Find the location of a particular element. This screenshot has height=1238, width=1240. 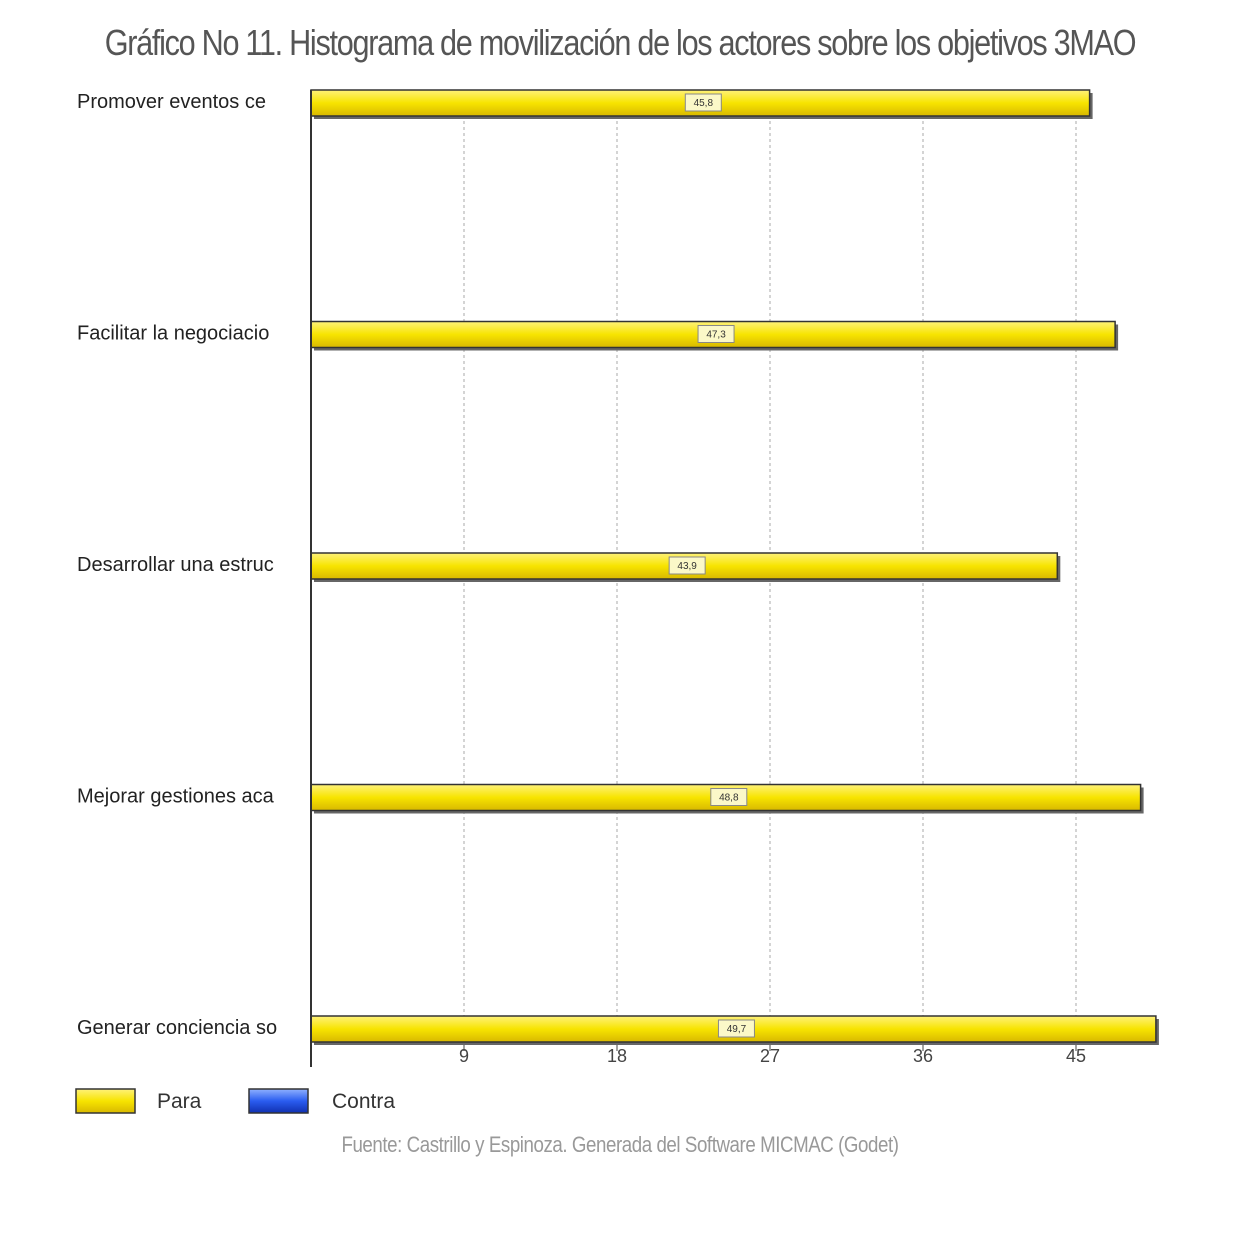

legend-label-para: Para is located at coordinates (179, 1101).